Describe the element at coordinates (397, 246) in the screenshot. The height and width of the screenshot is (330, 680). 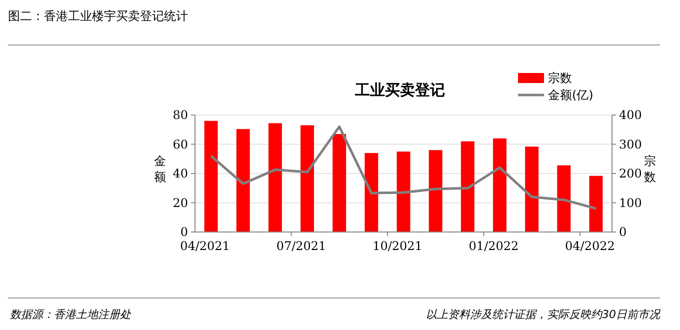
I see `x-tick-label: 10/2021` at that location.